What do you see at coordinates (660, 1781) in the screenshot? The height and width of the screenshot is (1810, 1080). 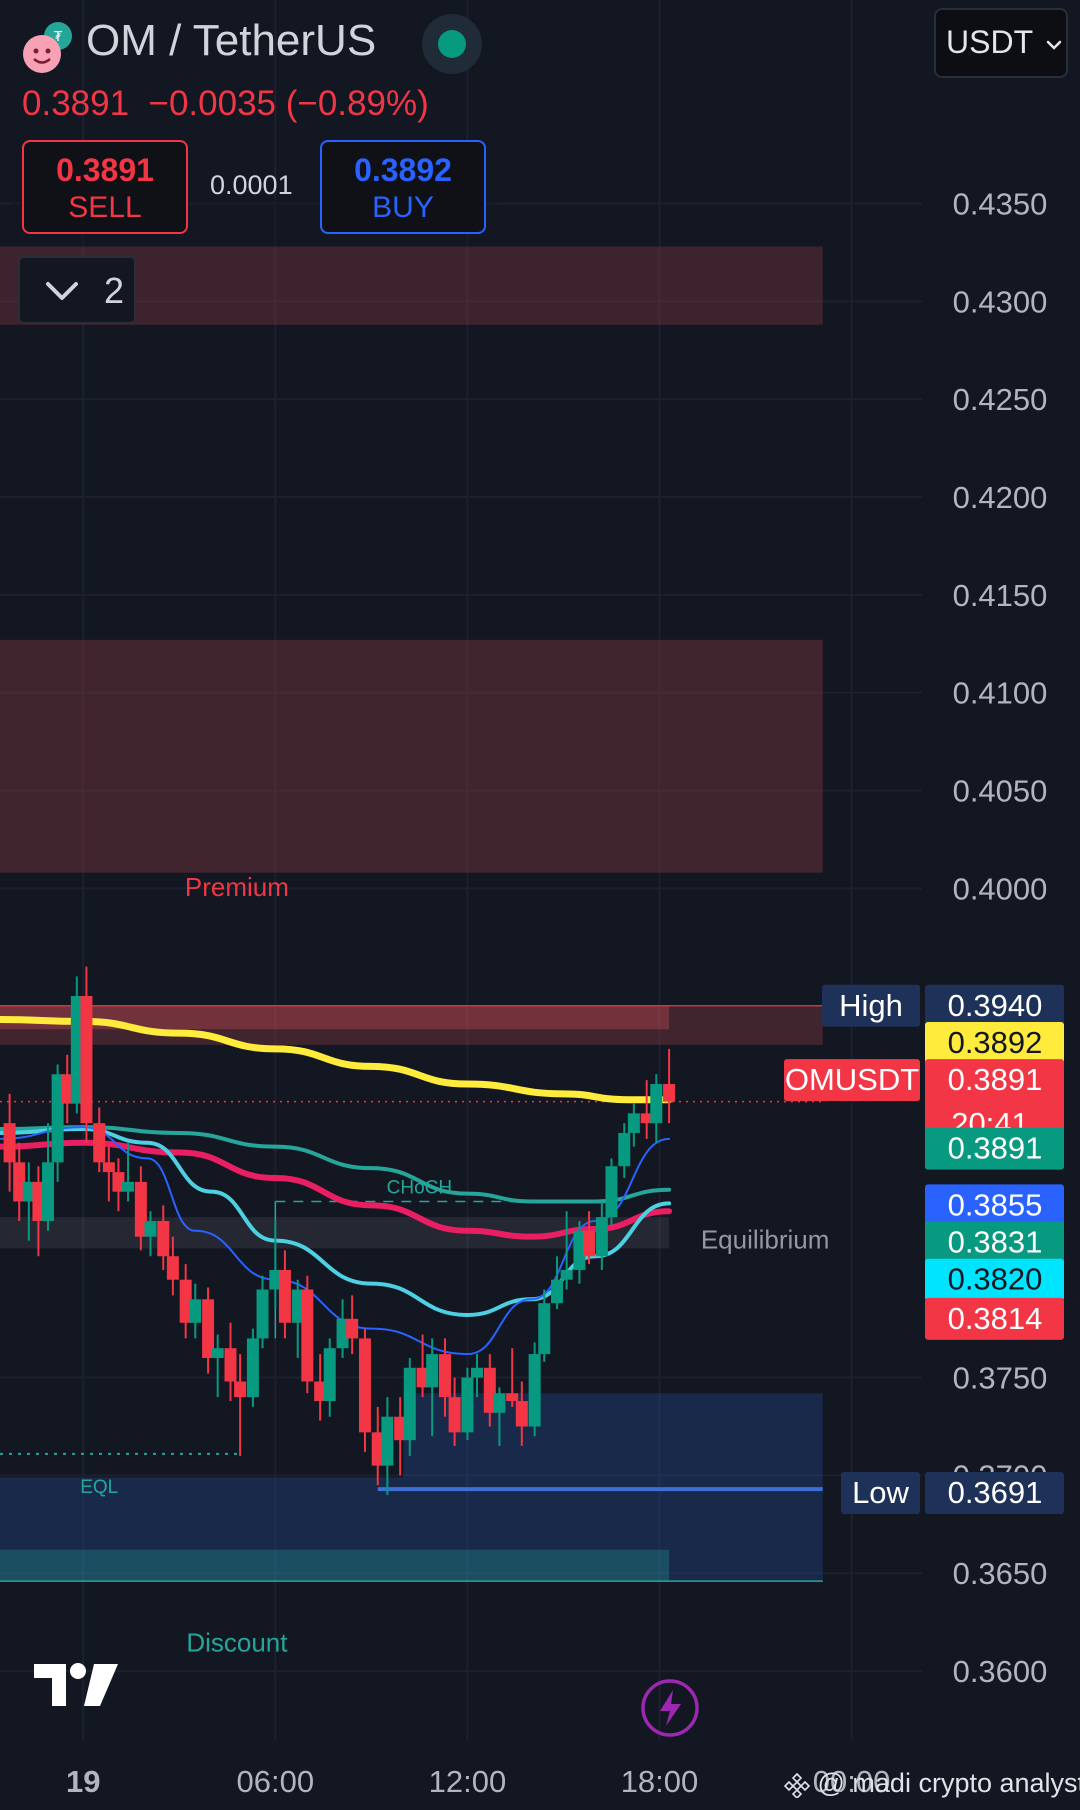 I see `x-tick-label: 18:00` at bounding box center [660, 1781].